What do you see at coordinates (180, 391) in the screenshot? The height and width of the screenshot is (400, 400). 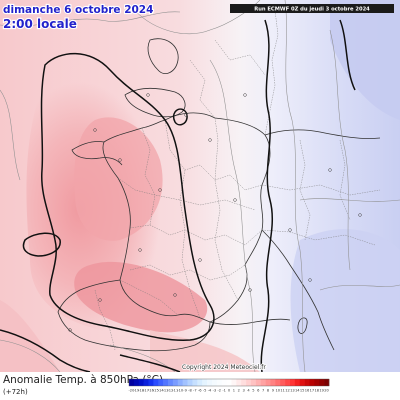 I see `colorbar-tick-label: -10` at bounding box center [180, 391].